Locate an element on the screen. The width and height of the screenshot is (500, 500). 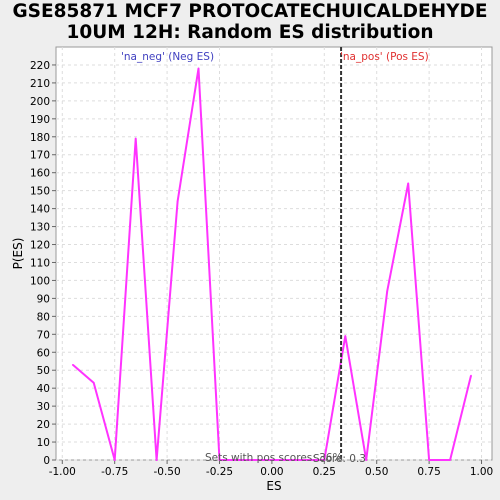
y-tick-label: 200 is located at coordinates (40, 102).